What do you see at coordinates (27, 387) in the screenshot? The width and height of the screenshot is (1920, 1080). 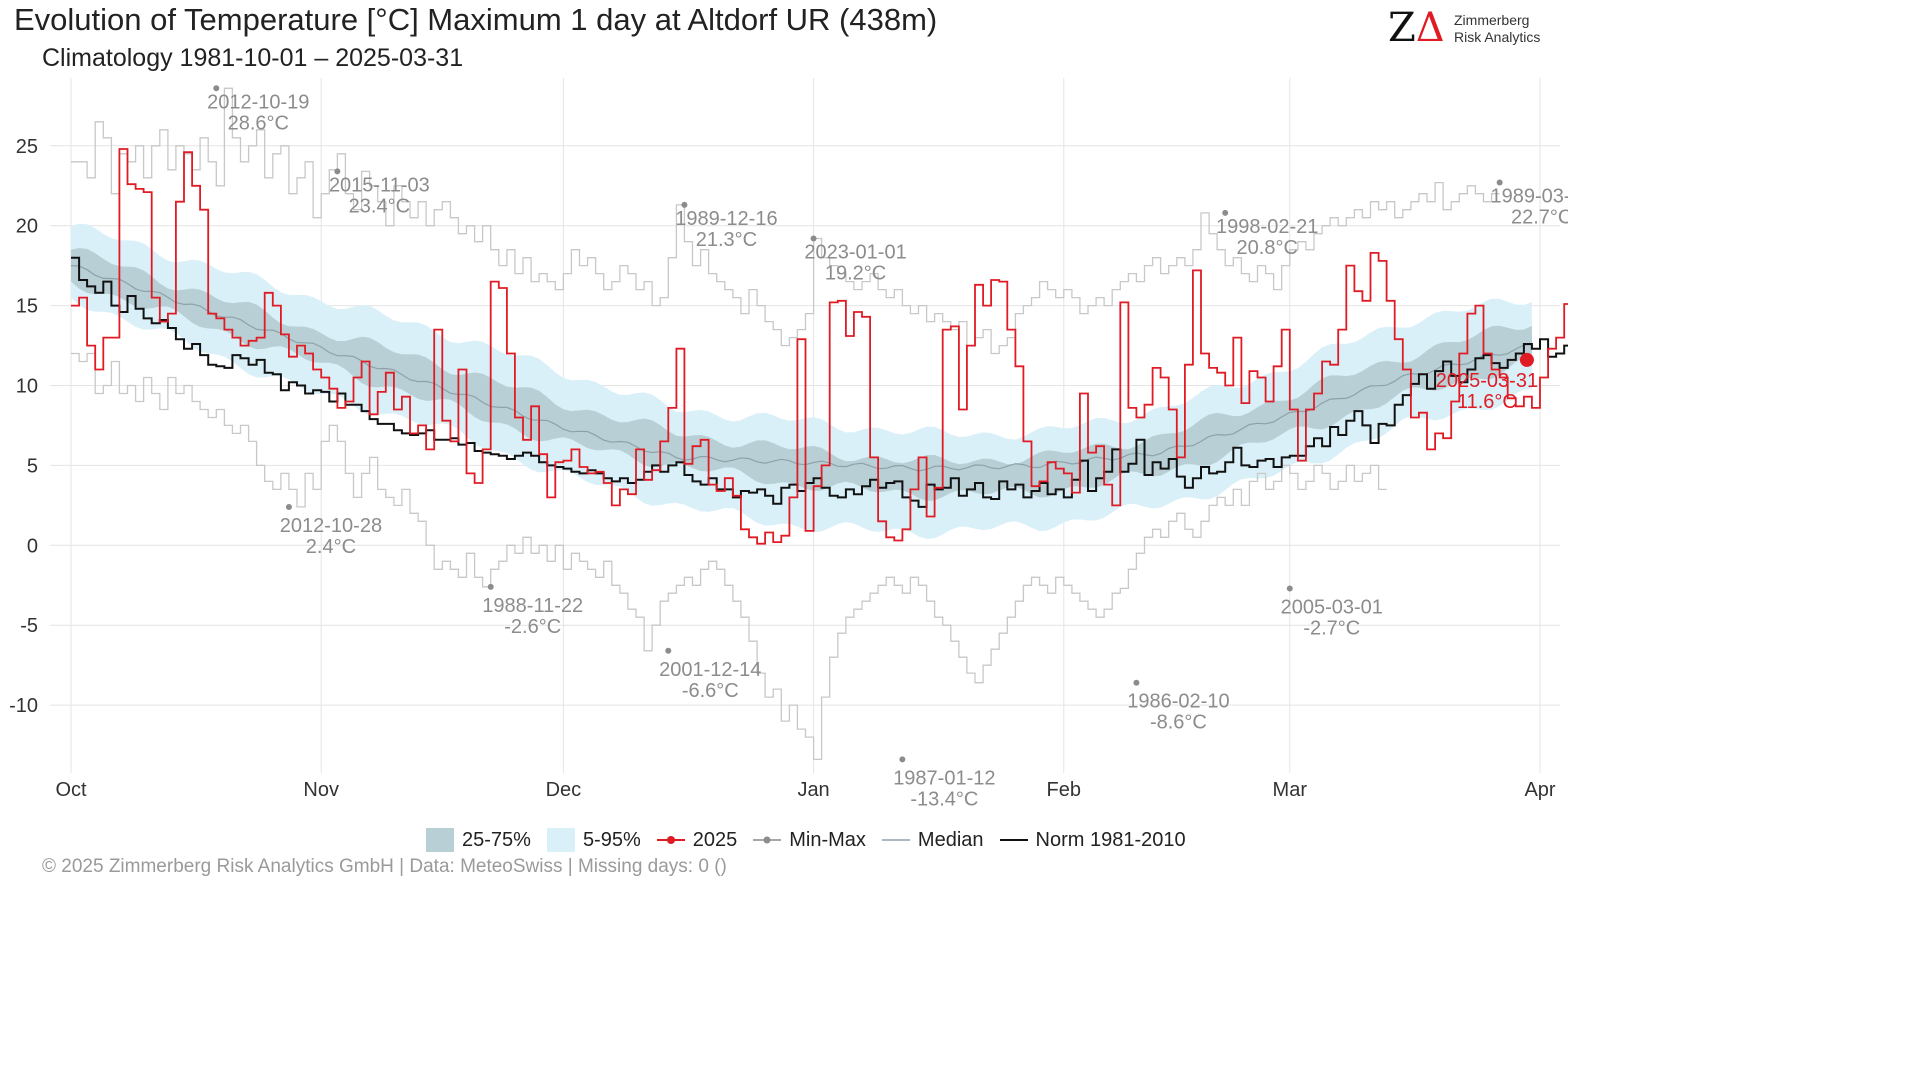 I see `y-tick-label: 10` at bounding box center [27, 387].